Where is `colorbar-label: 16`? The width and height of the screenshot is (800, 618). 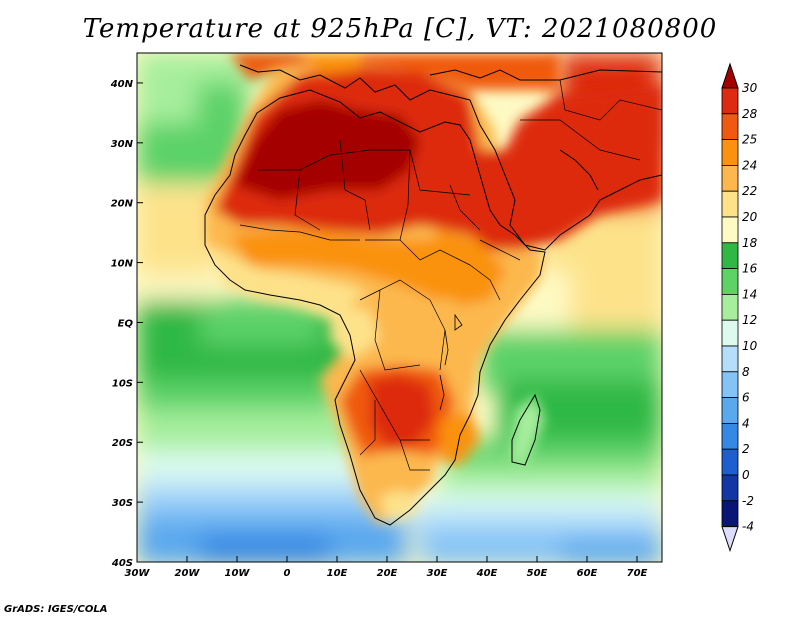
colorbar-label: 16 is located at coordinates (750, 269).